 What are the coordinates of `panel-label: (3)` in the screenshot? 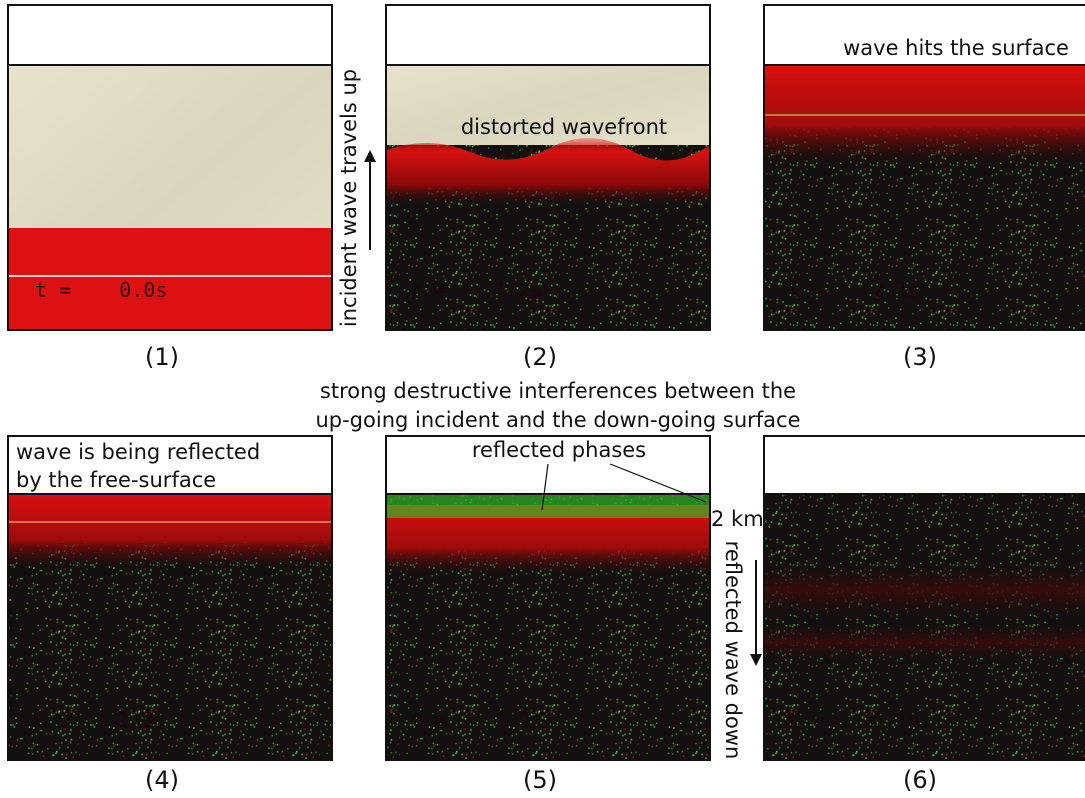 It's located at (920, 357).